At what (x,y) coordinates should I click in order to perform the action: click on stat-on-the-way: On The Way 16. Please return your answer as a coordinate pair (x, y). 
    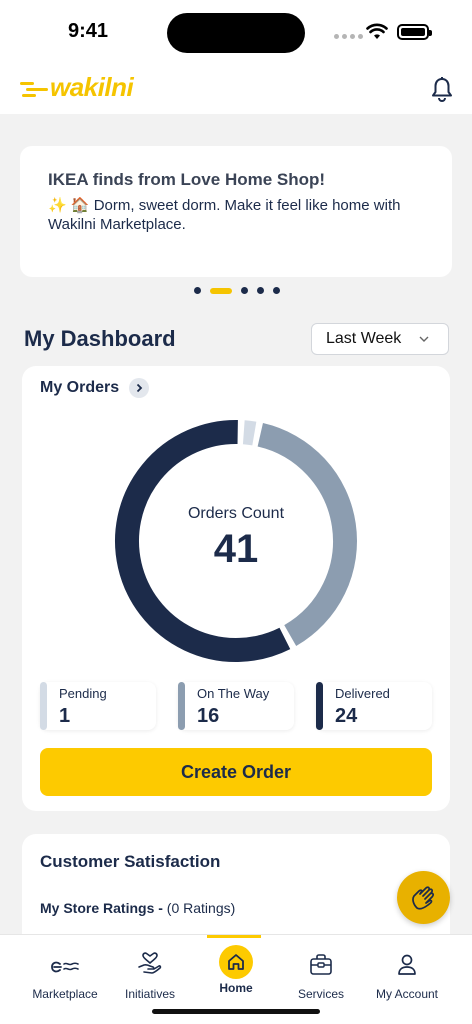
    Looking at the image, I should click on (236, 706).